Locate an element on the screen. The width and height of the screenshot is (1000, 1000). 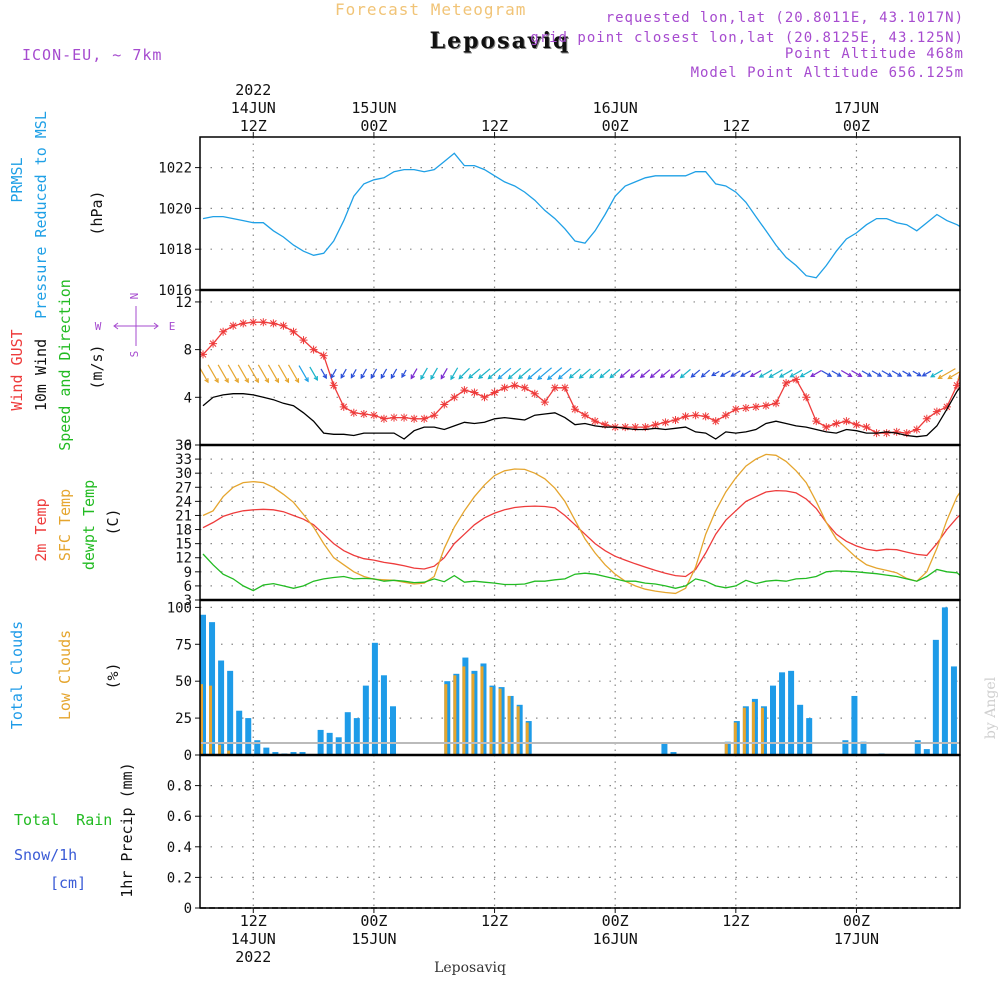
time-label-bottom: 17JUN is located at coordinates (856, 939).